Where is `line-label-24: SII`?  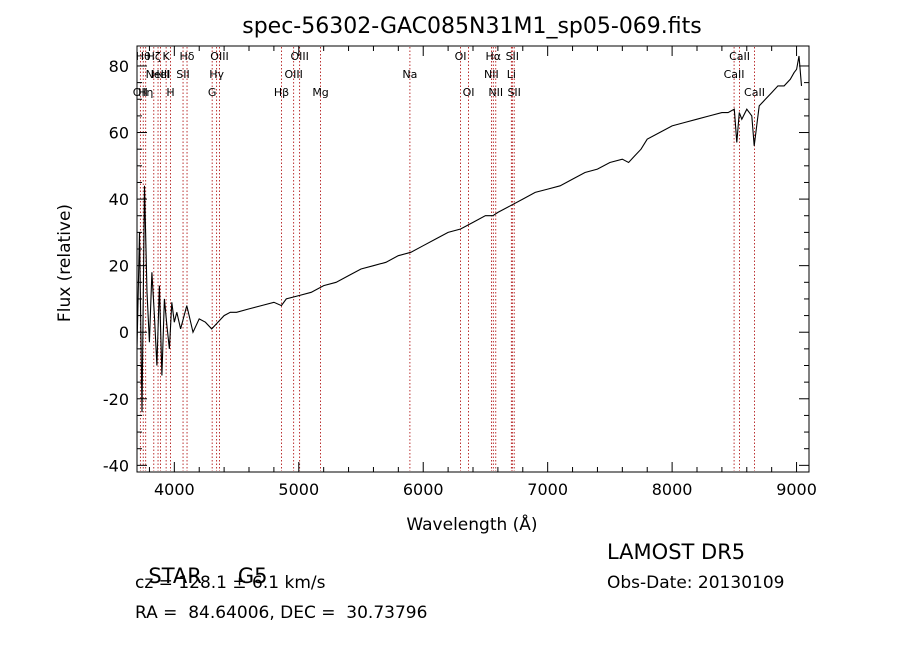
line-label-24: SII is located at coordinates (512, 56).